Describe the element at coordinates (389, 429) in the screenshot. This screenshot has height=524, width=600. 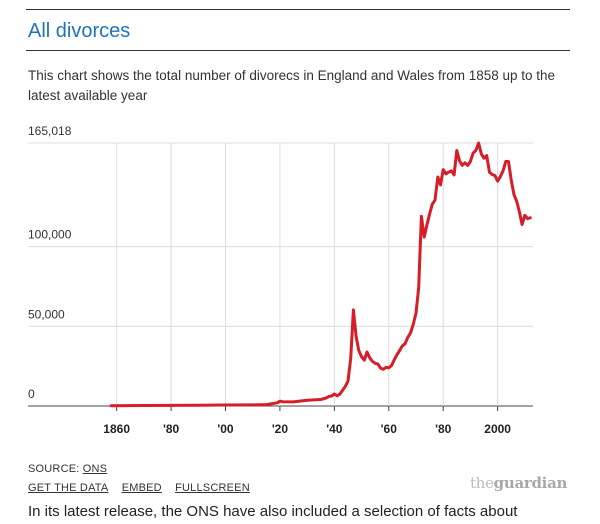
I see `x-tick-label-5: '60` at that location.